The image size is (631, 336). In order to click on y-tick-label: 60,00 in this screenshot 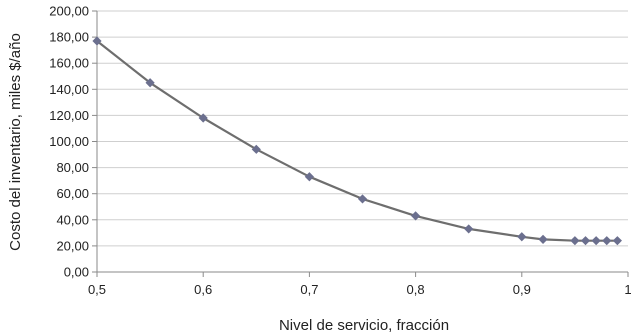, I will do `click(72, 193)`.